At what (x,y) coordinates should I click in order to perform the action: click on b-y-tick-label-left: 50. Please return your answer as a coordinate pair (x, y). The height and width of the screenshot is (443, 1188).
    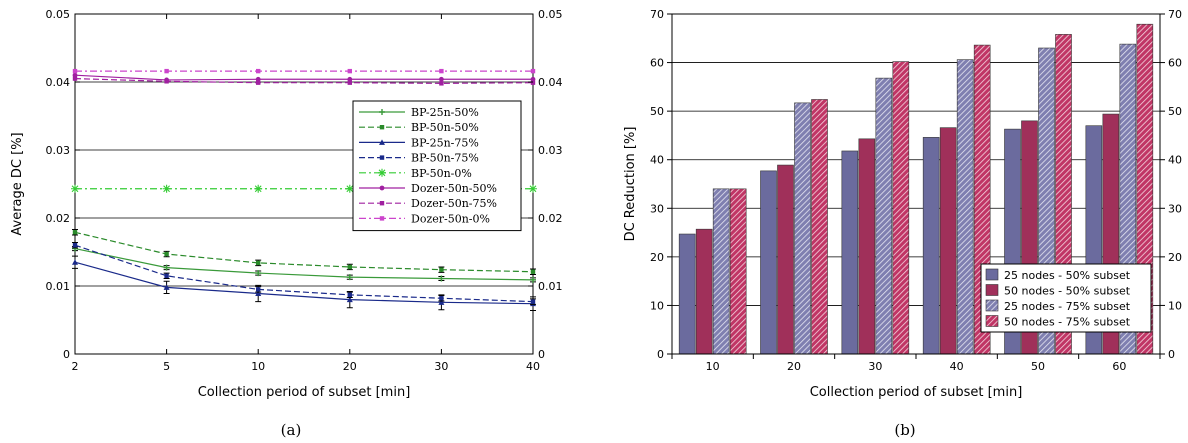
    Looking at the image, I should click on (657, 111).